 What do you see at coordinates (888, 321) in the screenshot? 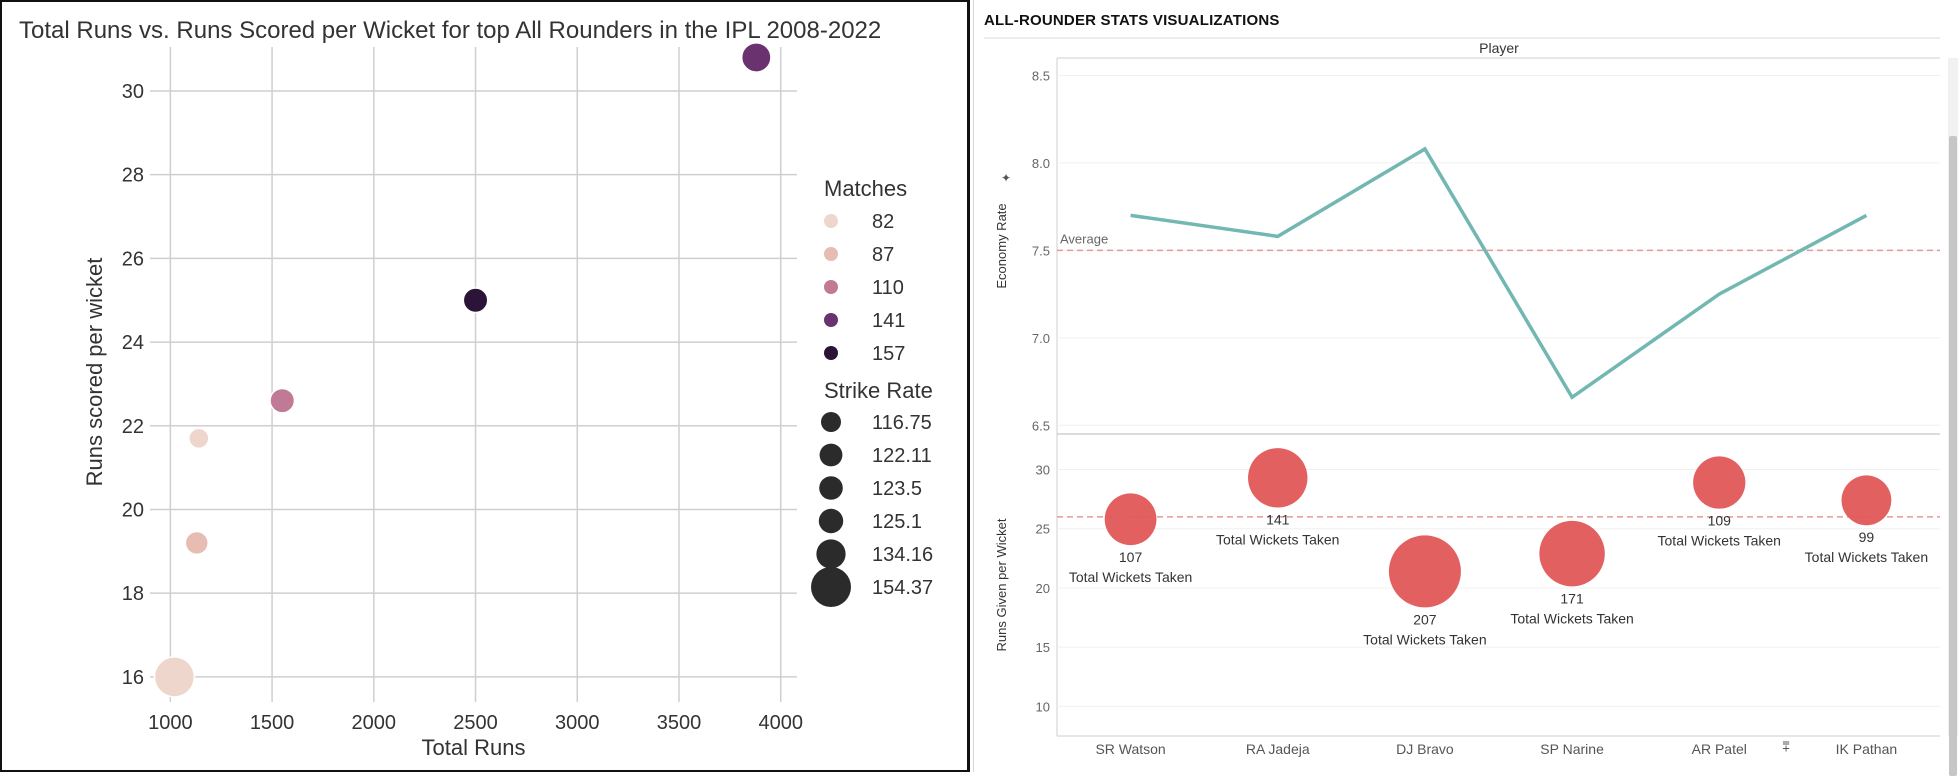
I see `legend-label-matches: 141` at bounding box center [888, 321].